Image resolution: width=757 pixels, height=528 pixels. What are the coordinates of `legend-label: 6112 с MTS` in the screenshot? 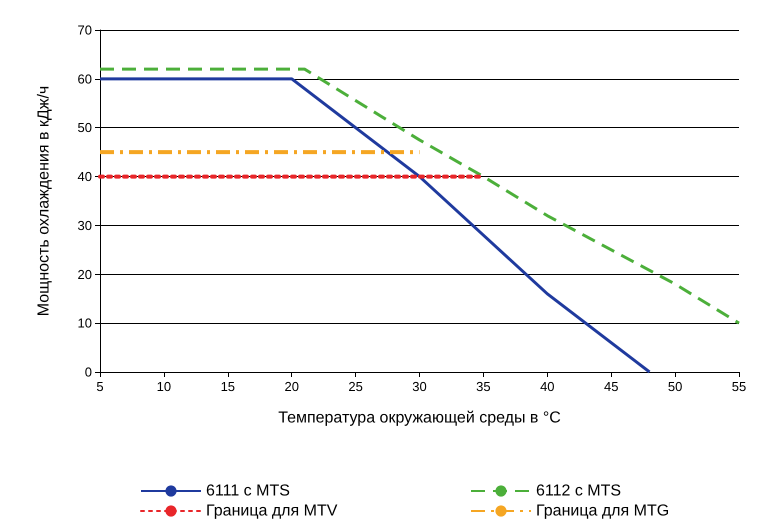 It's located at (579, 491).